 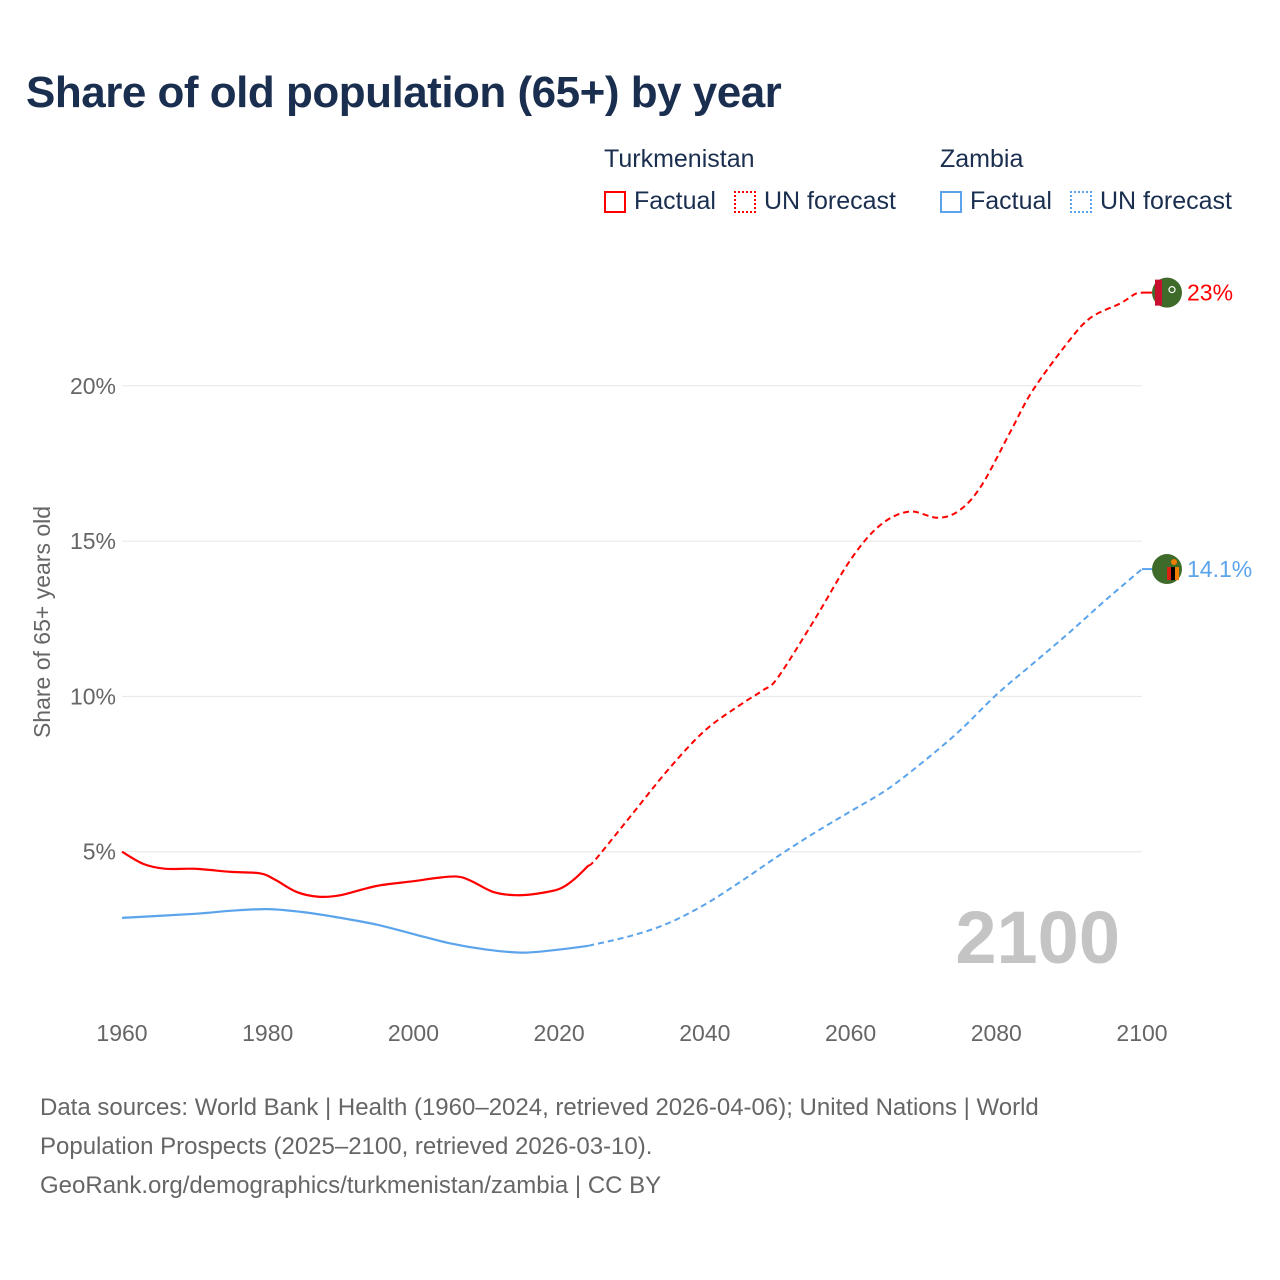 I want to click on x-tick-label: 2000, so click(x=413, y=1033).